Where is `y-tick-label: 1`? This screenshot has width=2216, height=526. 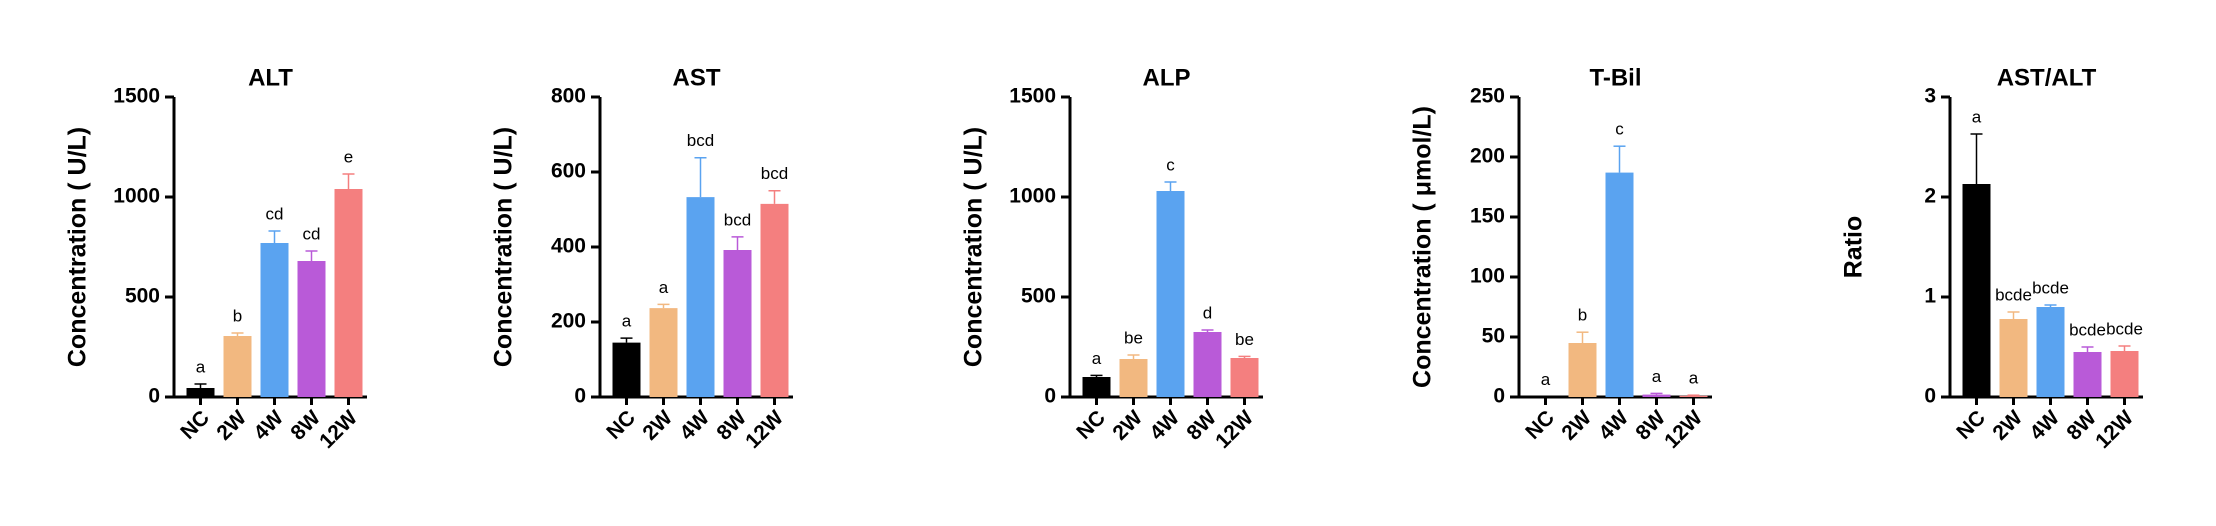 y-tick-label: 1 is located at coordinates (1930, 296).